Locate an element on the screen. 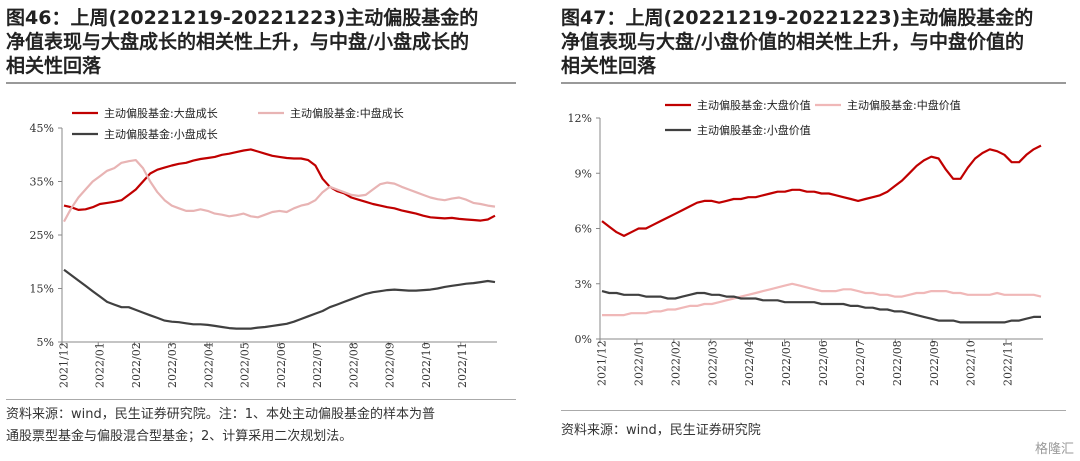 Image resolution: width=1080 pixels, height=461 pixels. legend-label: 主动偏股基金:中盘价值 is located at coordinates (904, 105).